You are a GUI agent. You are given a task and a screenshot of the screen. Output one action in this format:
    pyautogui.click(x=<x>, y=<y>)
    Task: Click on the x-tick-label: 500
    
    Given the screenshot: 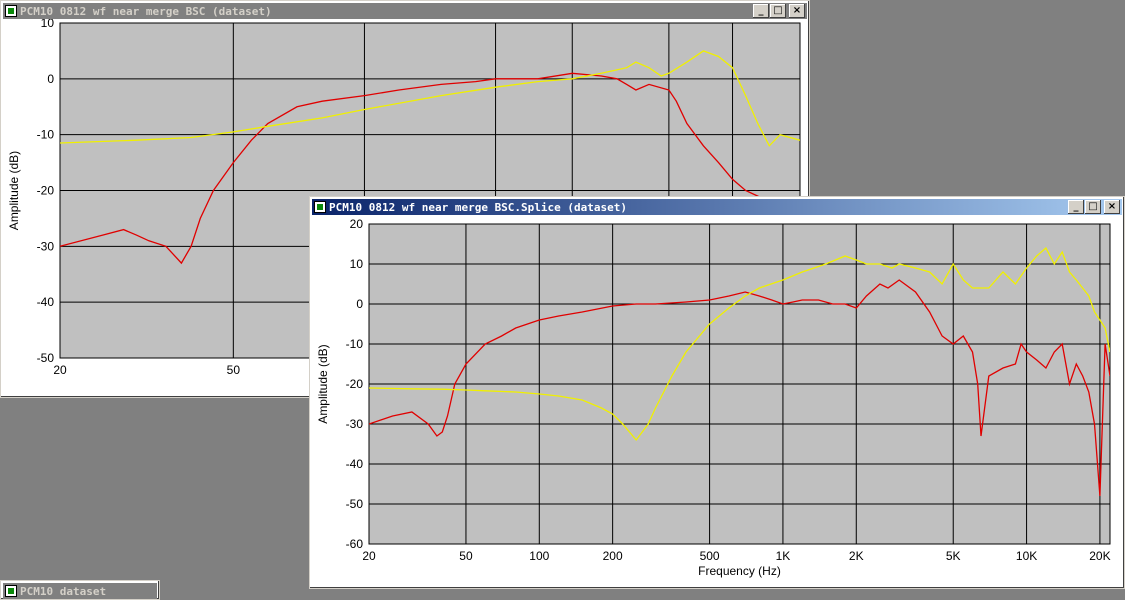 What is the action you would take?
    pyautogui.click(x=710, y=556)
    